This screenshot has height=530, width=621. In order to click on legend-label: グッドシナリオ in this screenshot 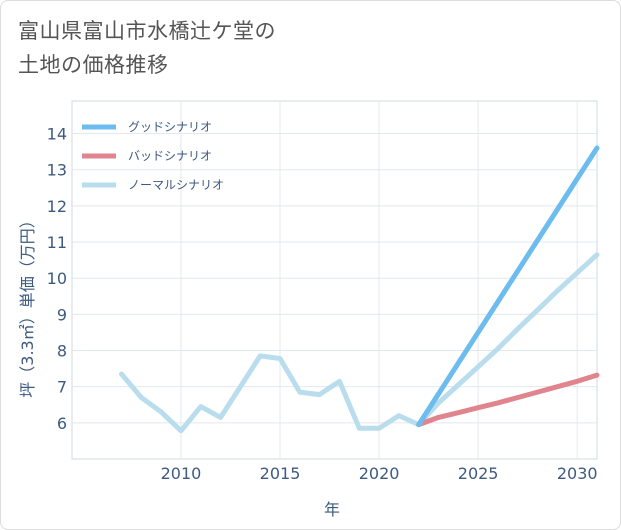, I will do `click(170, 127)`.